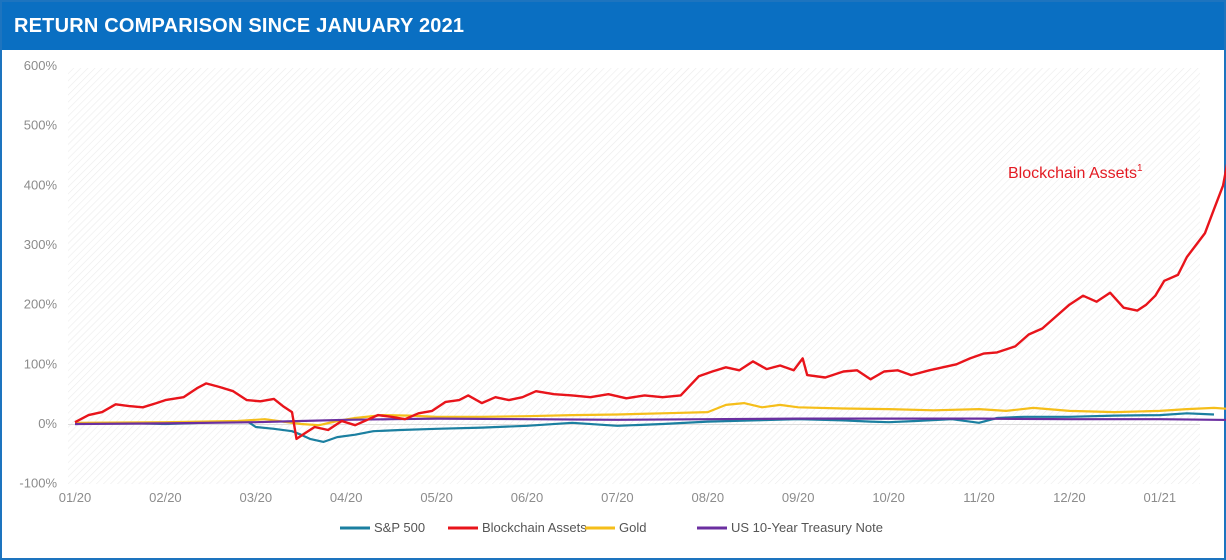 The height and width of the screenshot is (560, 1226). Describe the element at coordinates (41, 244) in the screenshot. I see `y-tick-label: 300%` at that location.